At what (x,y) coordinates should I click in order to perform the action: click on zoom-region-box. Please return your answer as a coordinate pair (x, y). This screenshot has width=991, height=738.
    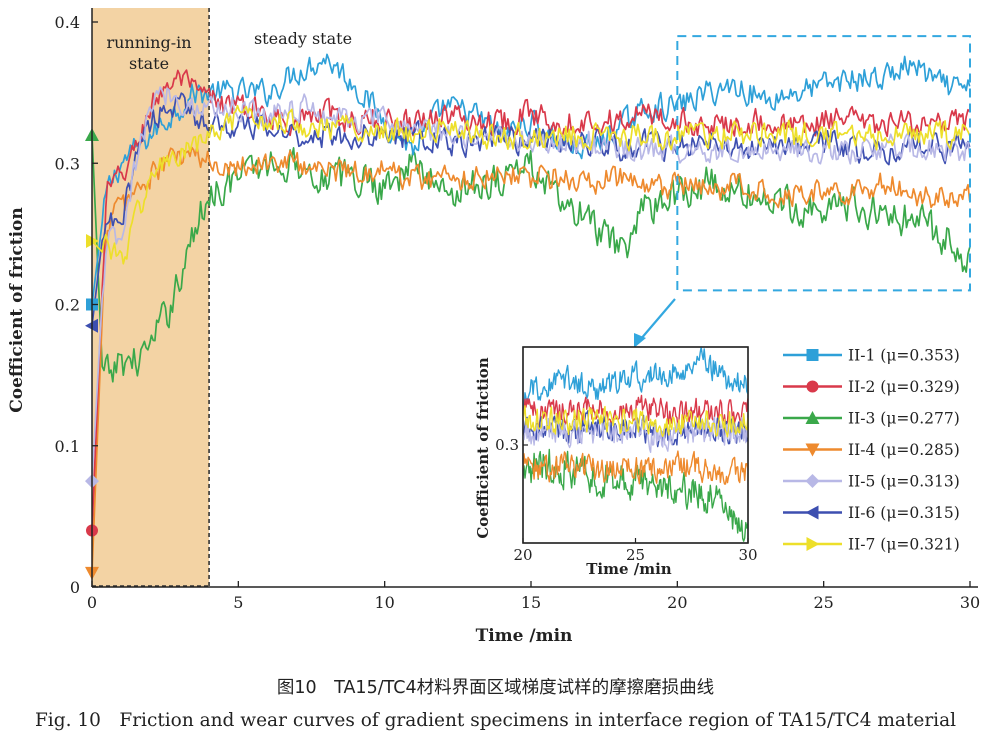
    Looking at the image, I should click on (823, 163).